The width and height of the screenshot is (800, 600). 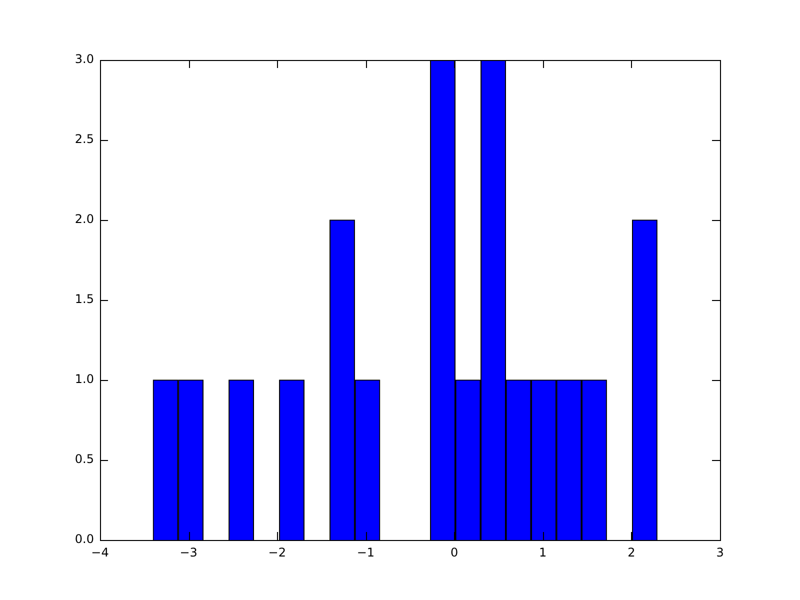 What do you see at coordinates (84, 299) in the screenshot?
I see `y-tick-label: 1.5` at bounding box center [84, 299].